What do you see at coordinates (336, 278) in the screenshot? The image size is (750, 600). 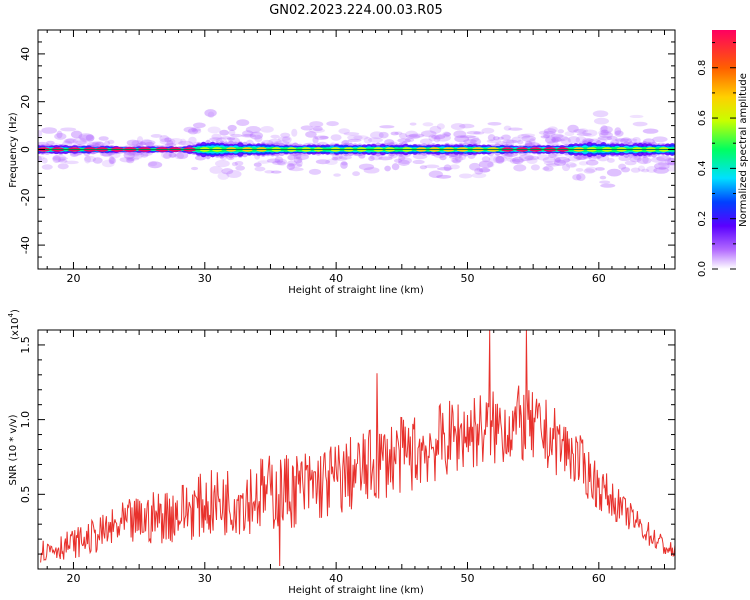 I see `x-tick-label: 40` at bounding box center [336, 278].